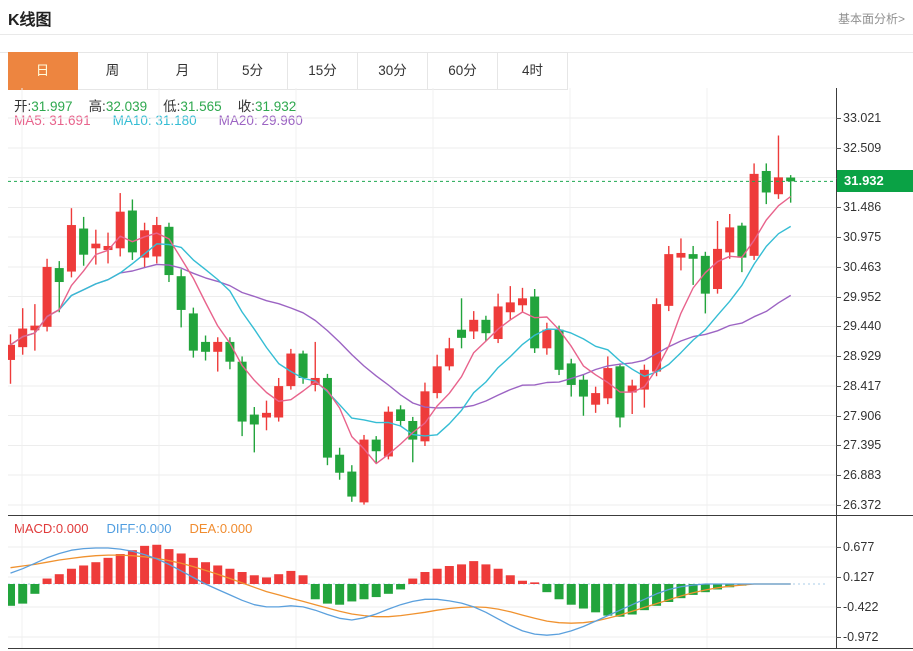 The height and width of the screenshot is (651, 913). Describe the element at coordinates (460, 515) in the screenshot. I see `macd-panel-top-border` at that location.